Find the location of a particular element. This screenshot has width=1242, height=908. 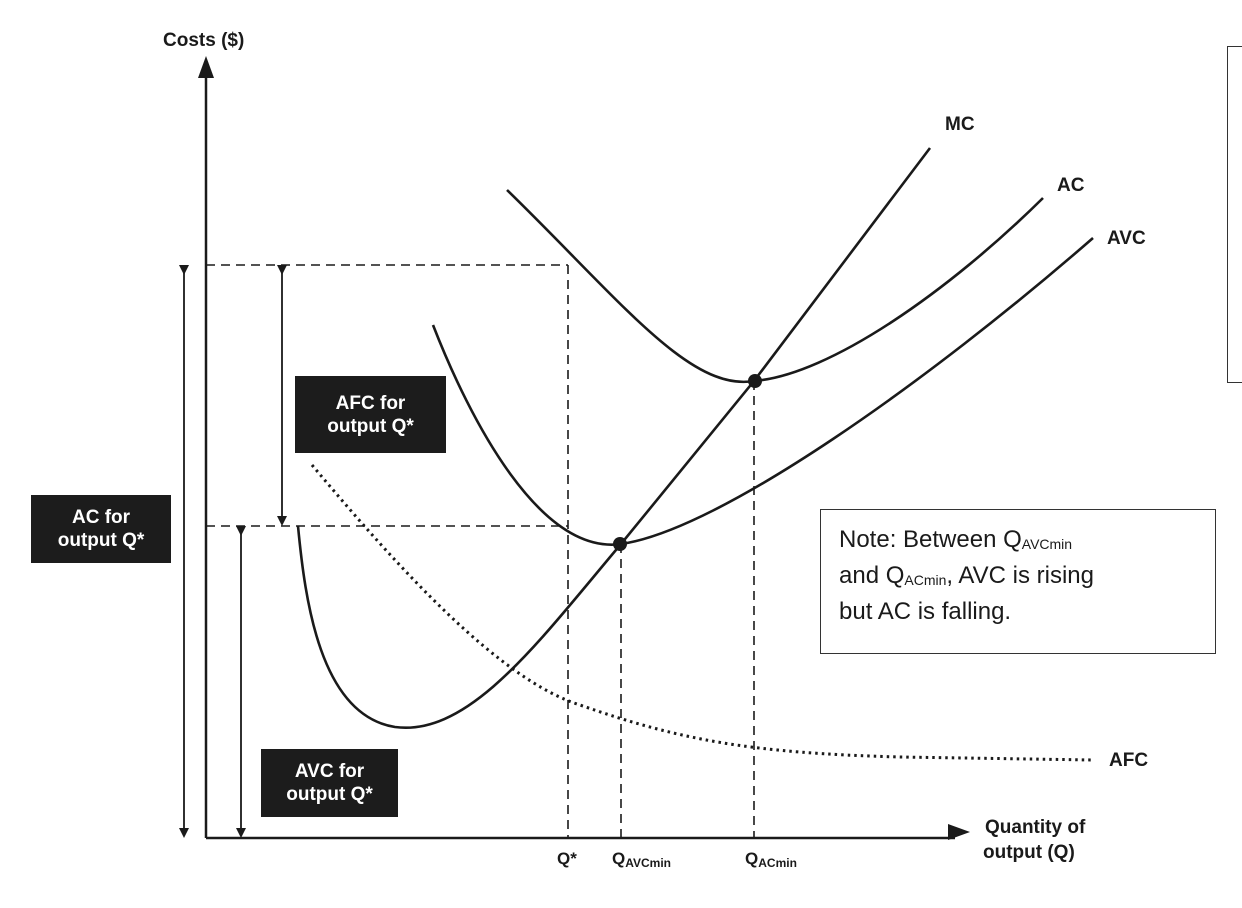

afc-output-box: AFC for output Q* is located at coordinates (370, 414).